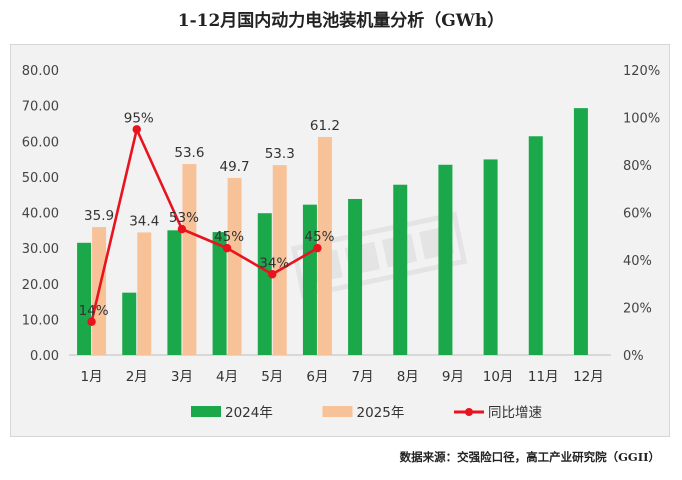 The height and width of the screenshot is (480, 682). What do you see at coordinates (498, 377) in the screenshot?
I see `x-tick-label: 10月` at bounding box center [498, 377].